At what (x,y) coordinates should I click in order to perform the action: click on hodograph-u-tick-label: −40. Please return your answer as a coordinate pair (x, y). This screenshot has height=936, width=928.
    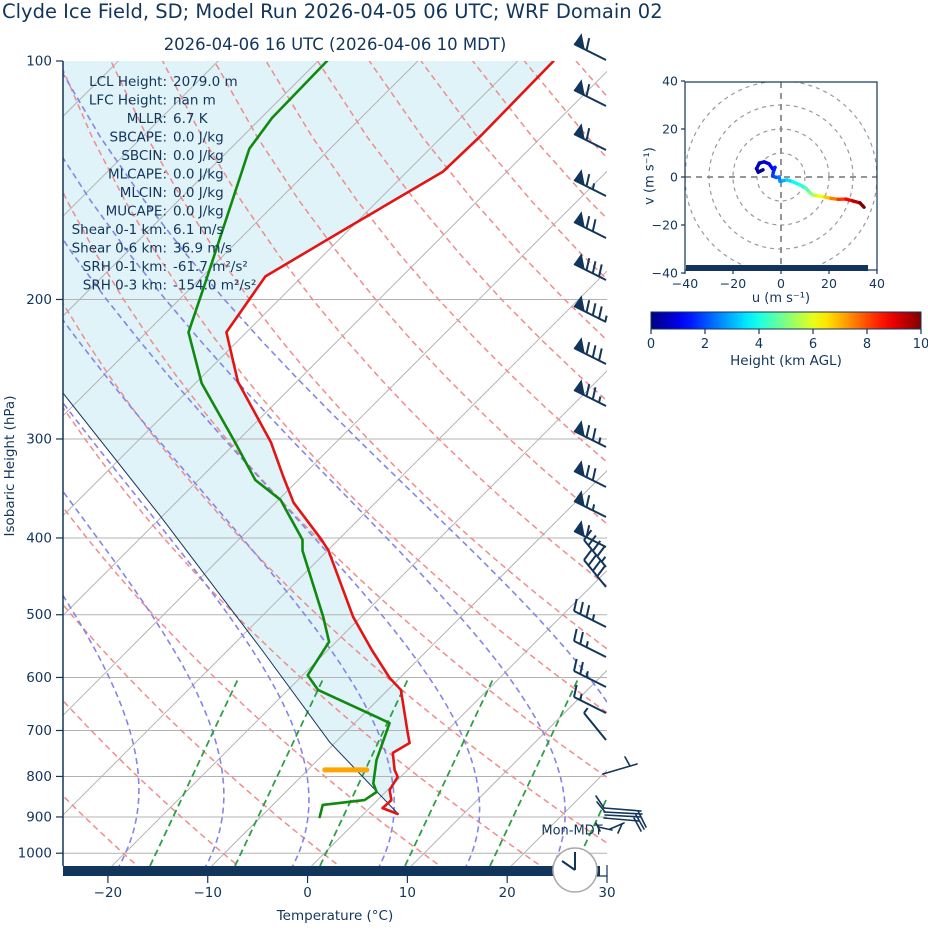
    Looking at the image, I should click on (685, 283).